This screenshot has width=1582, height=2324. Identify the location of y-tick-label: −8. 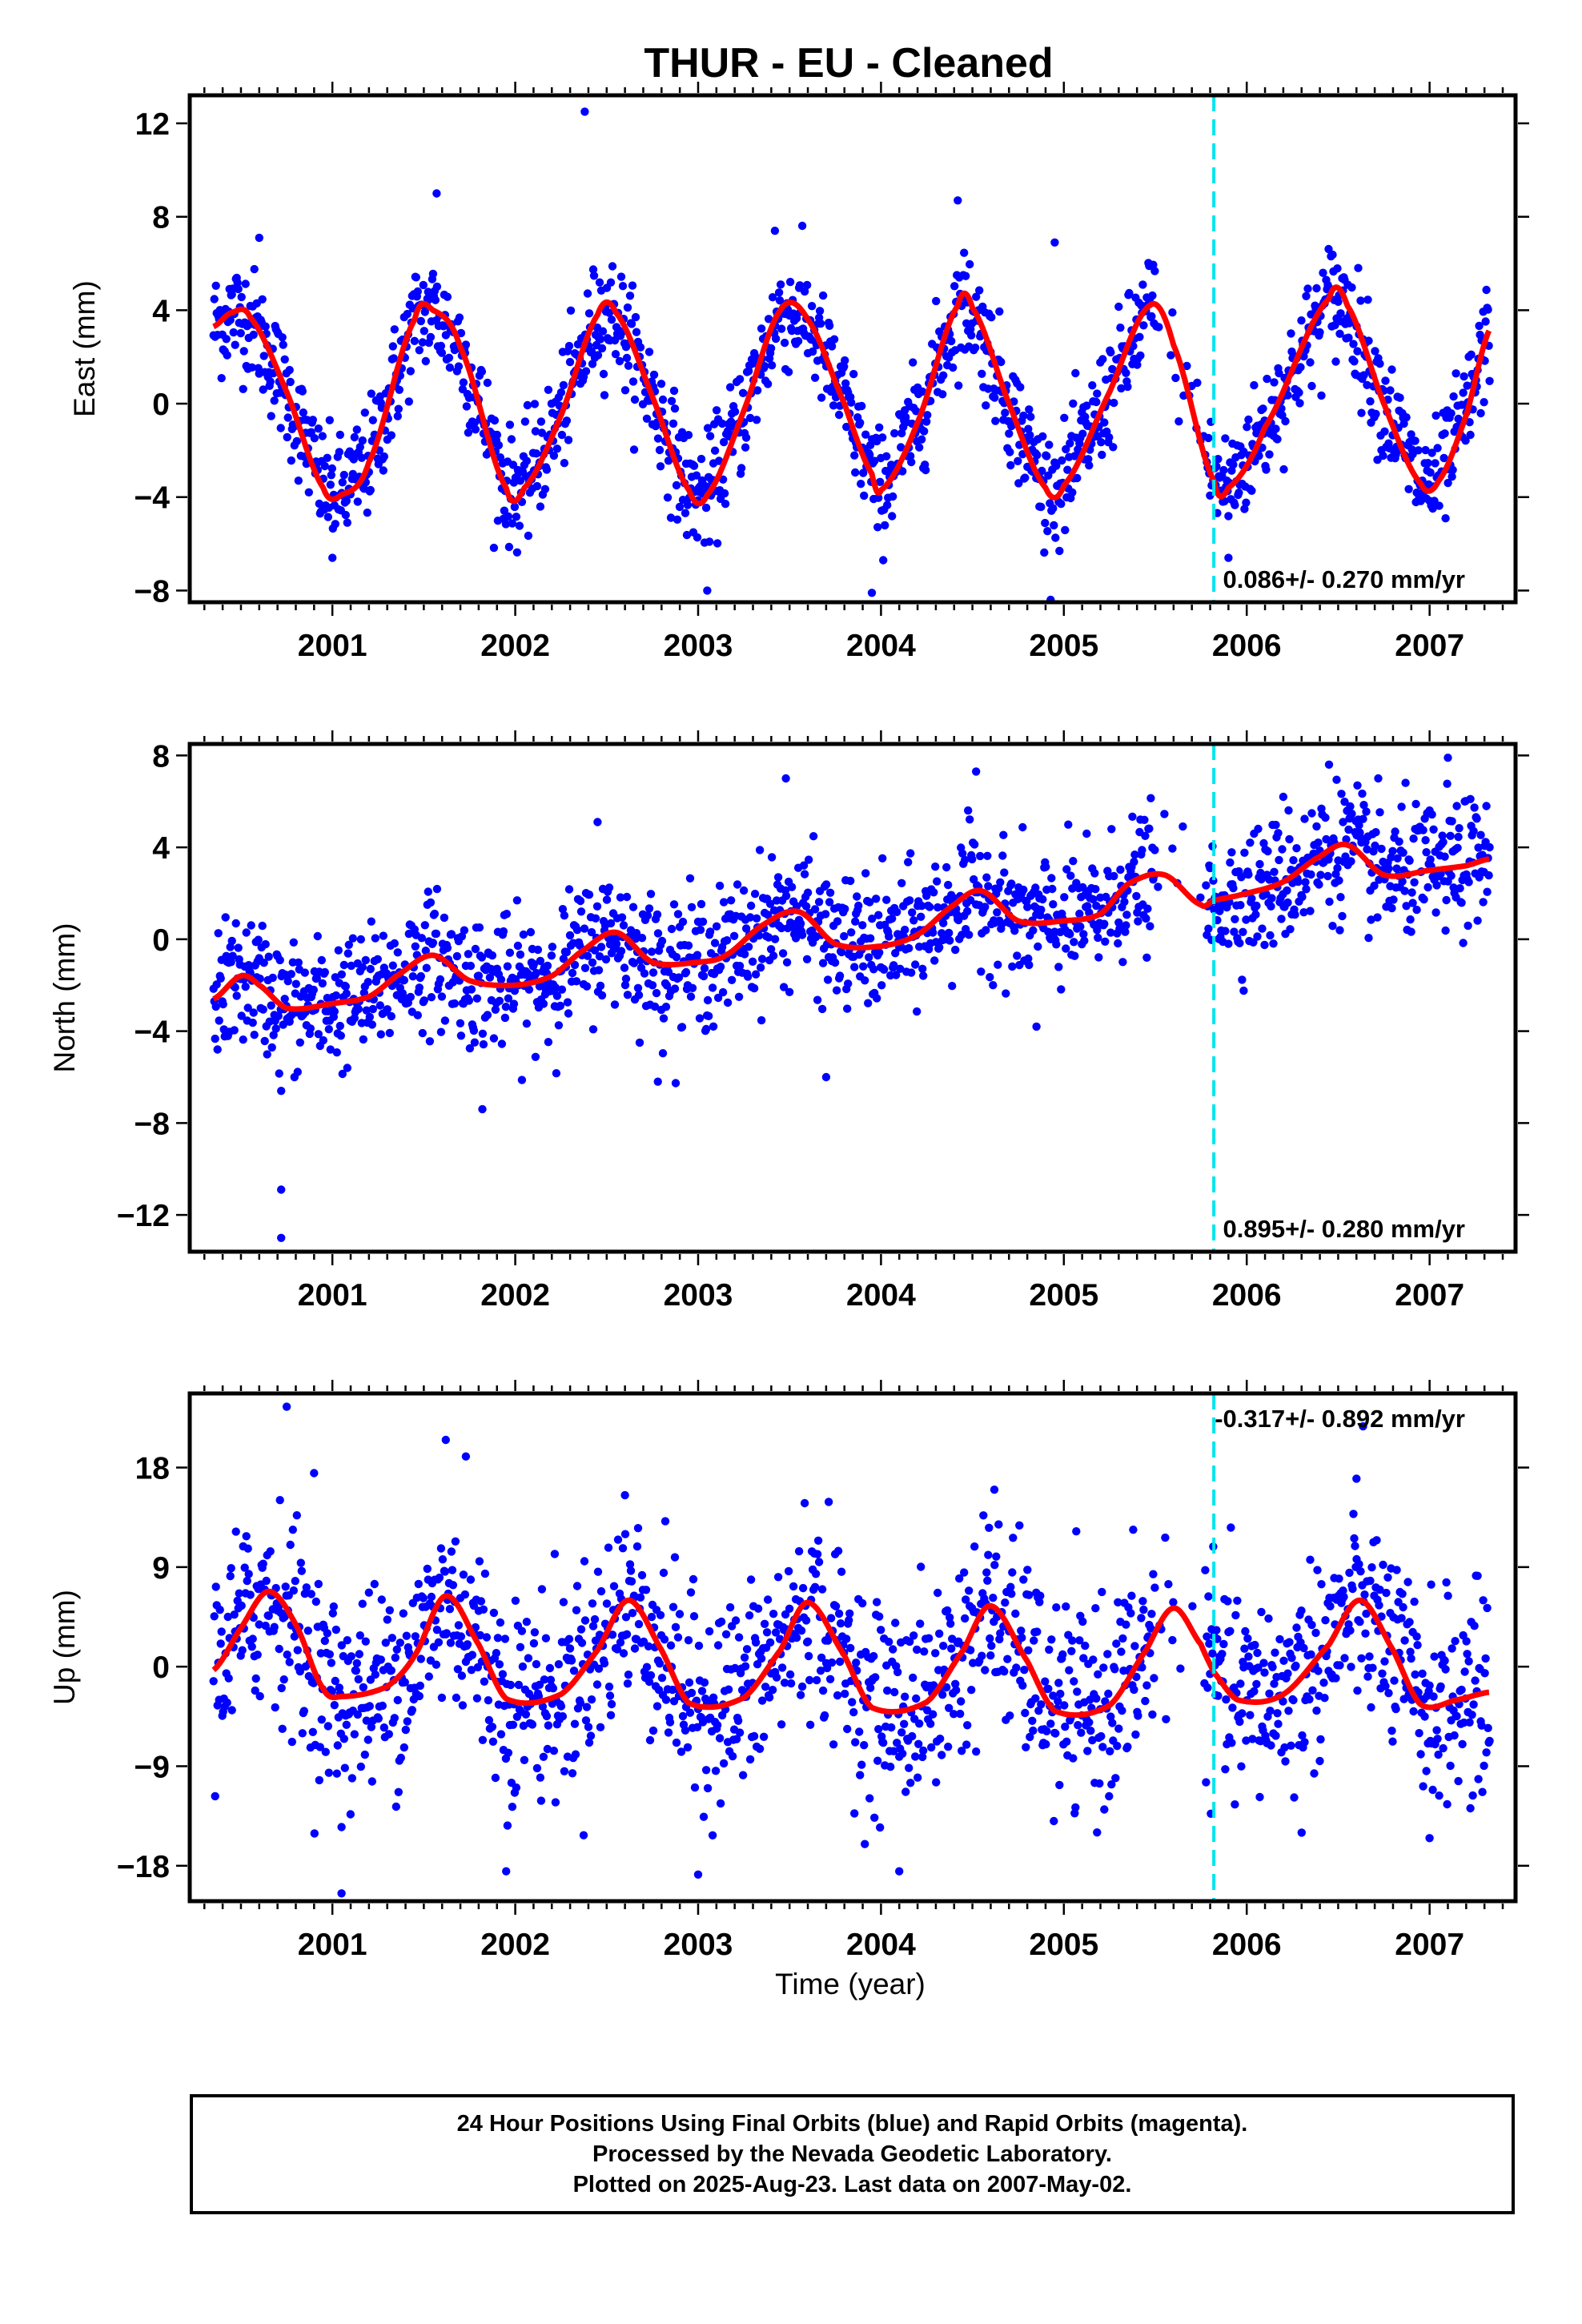
(152, 591).